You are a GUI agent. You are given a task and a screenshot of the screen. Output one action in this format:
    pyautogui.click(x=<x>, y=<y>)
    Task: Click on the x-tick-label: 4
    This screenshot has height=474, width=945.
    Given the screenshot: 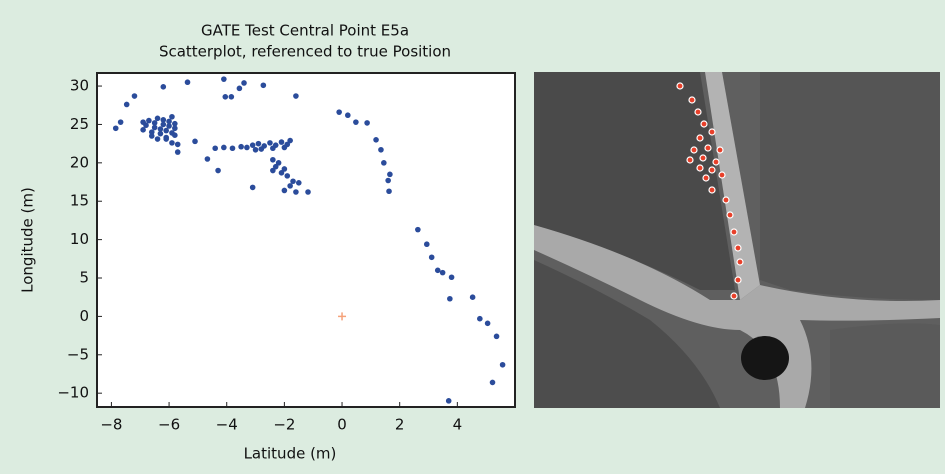 What is the action you would take?
    pyautogui.click(x=458, y=425)
    